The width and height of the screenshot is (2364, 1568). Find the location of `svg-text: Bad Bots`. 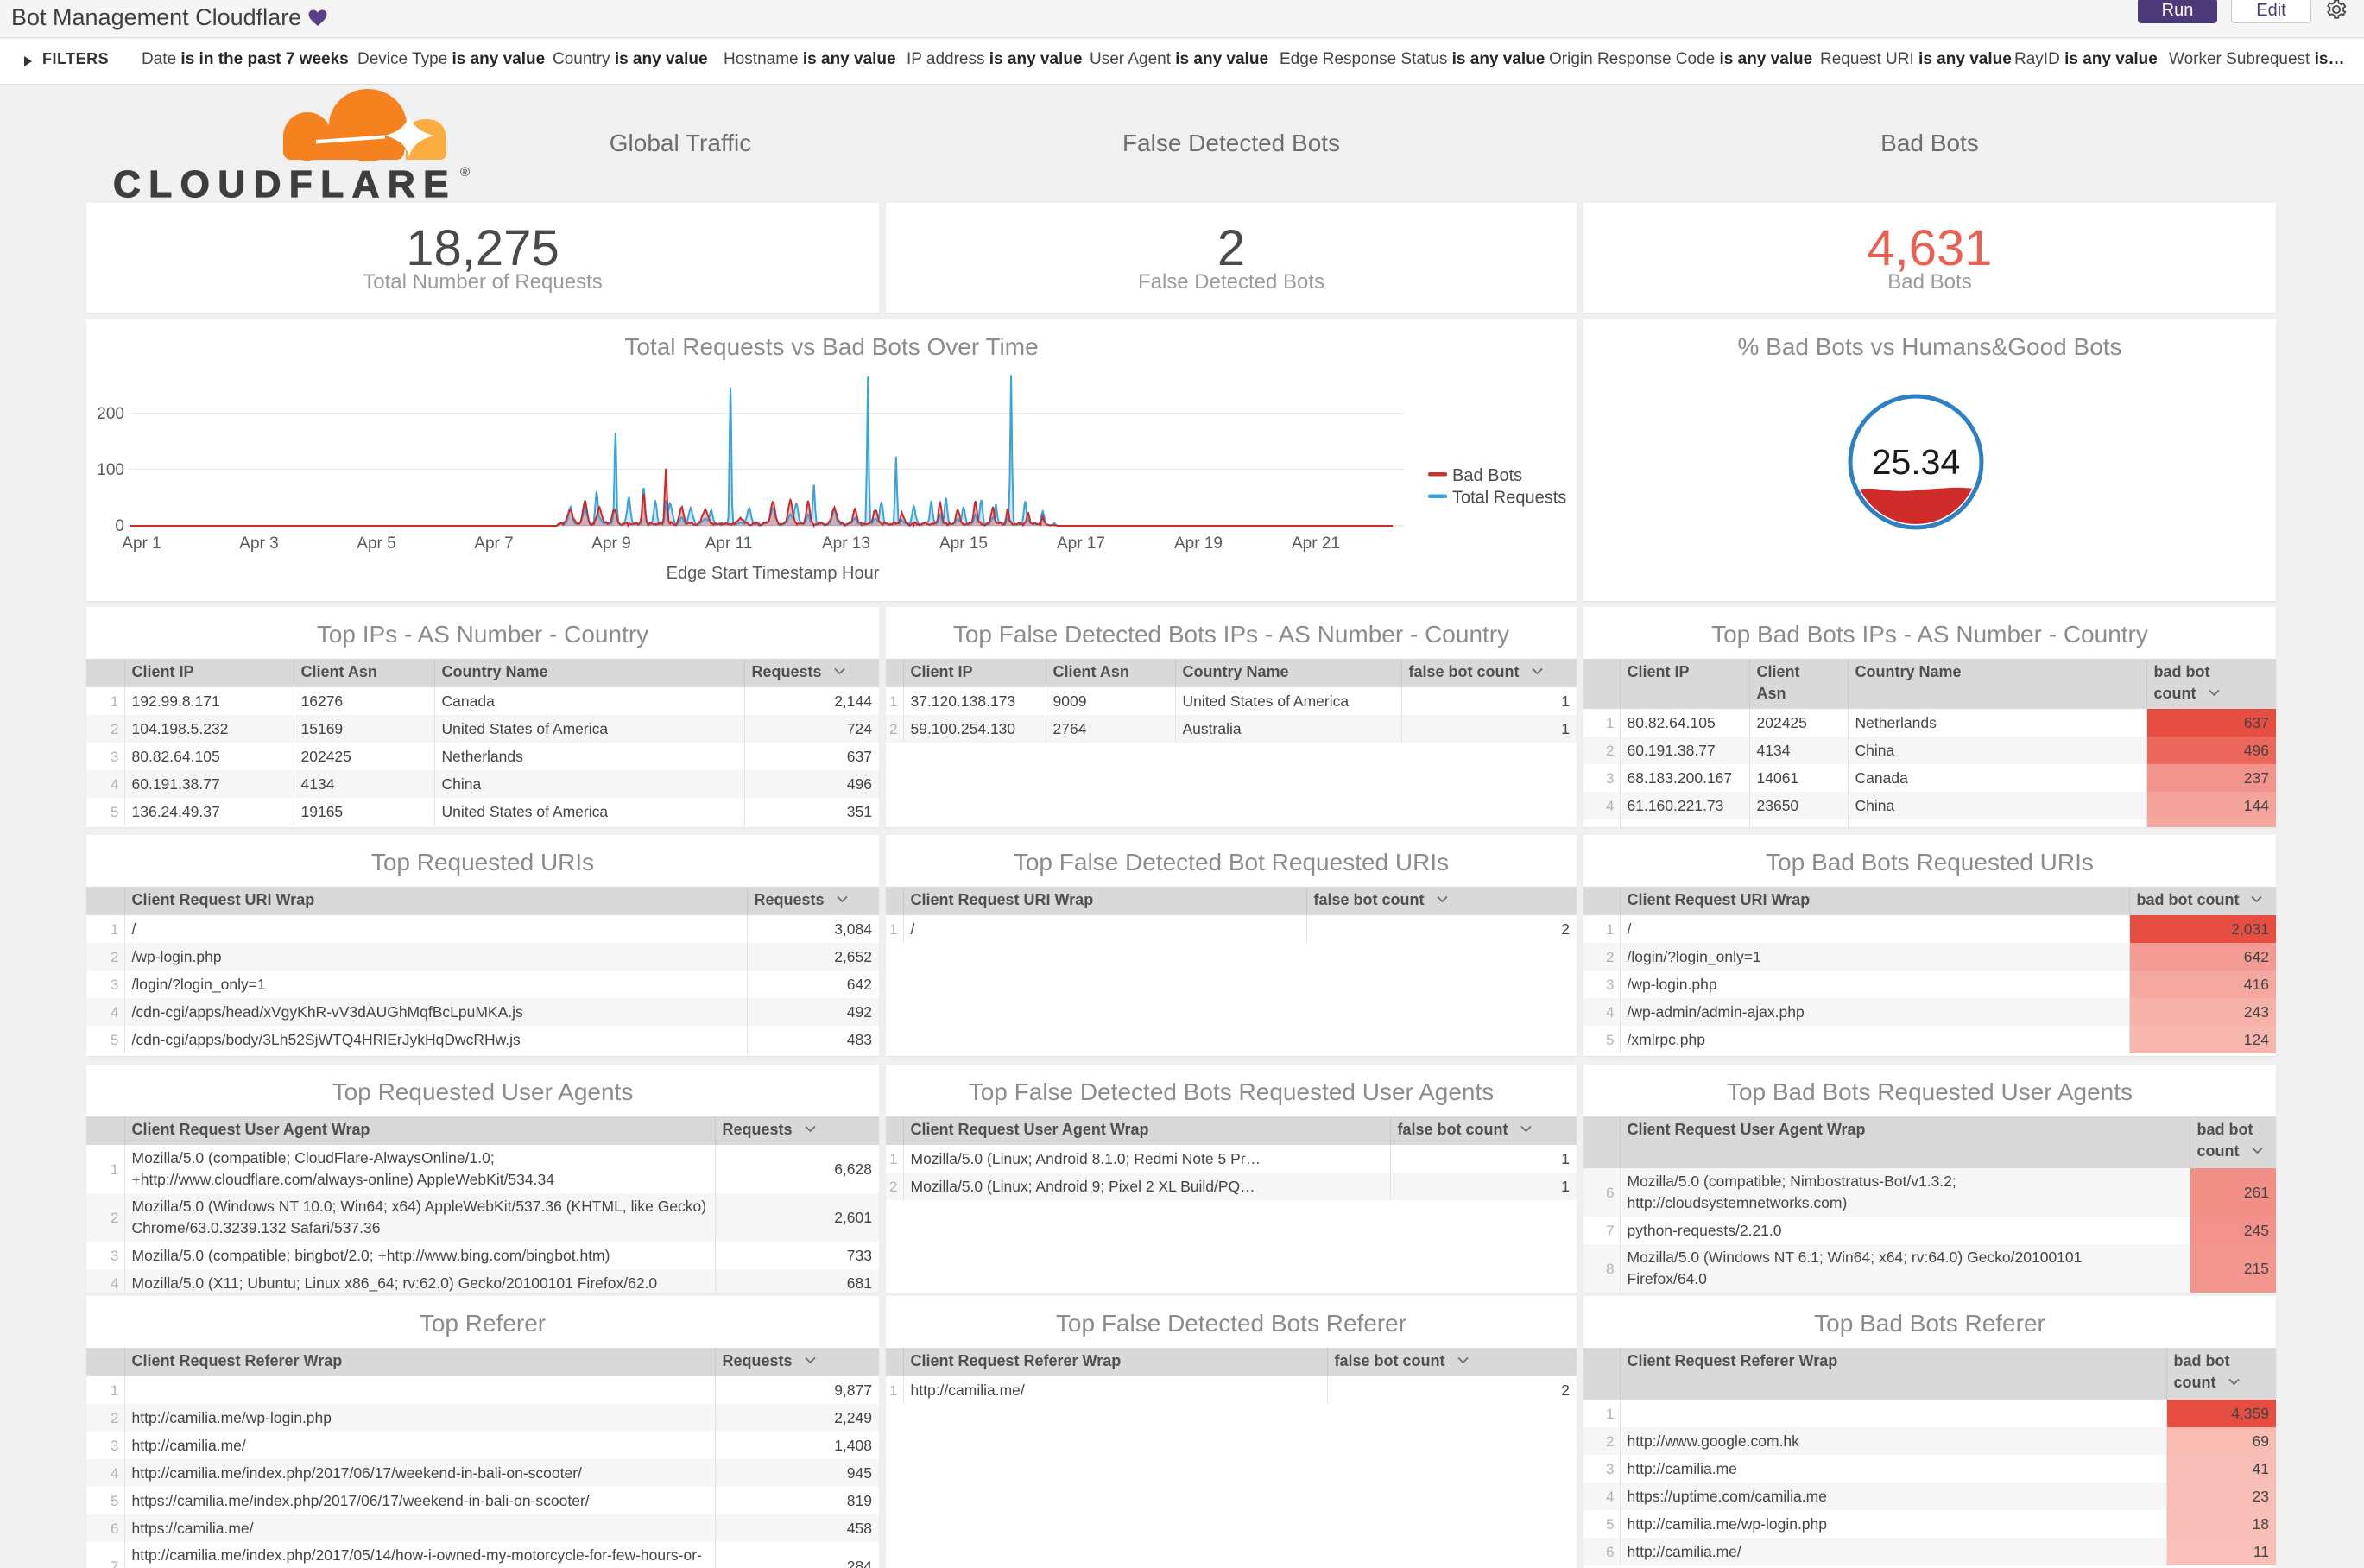

svg-text: Bad Bots is located at coordinates (1487, 475).